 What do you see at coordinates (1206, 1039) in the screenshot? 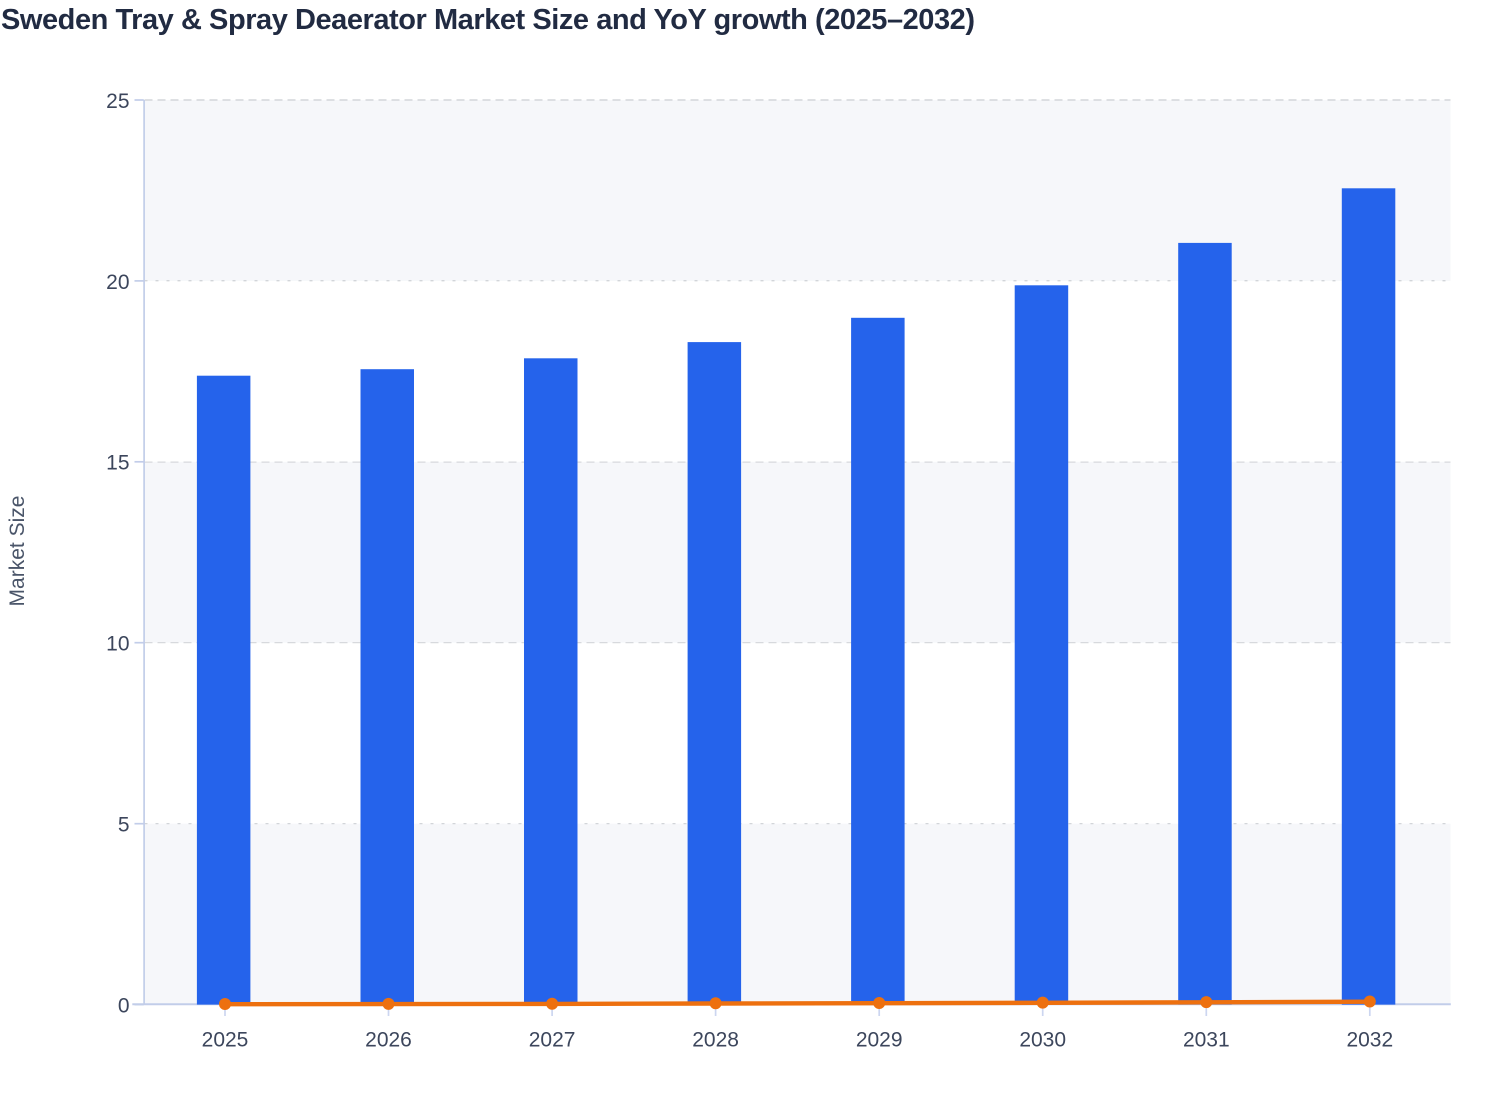
I see `svg-text: 2031` at bounding box center [1206, 1039].